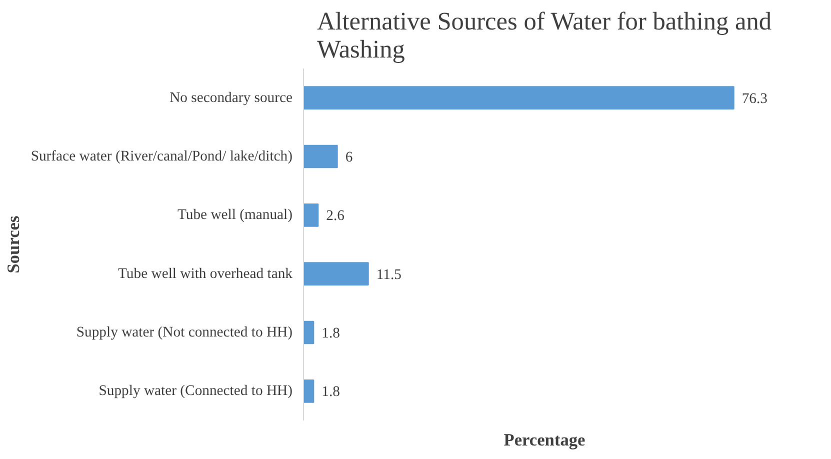  Describe the element at coordinates (389, 274) in the screenshot. I see `data-label: 11.5` at that location.